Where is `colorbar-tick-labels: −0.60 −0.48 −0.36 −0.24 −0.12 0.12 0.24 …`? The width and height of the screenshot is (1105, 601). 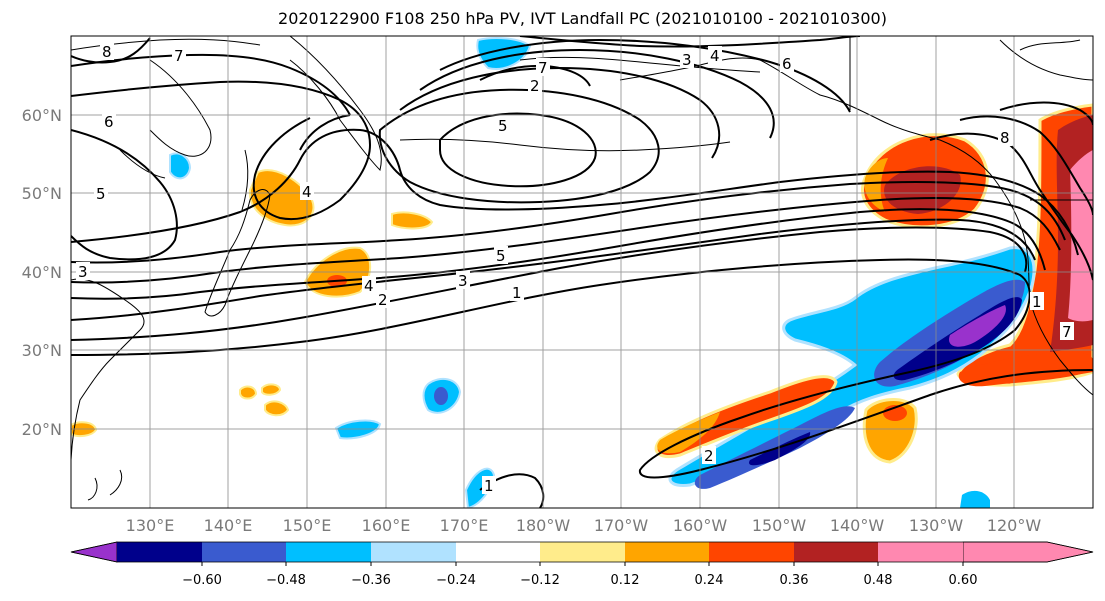 colorbar-tick-labels: −0.60 −0.48 −0.36 −0.24 −0.12 0.12 0.24 … is located at coordinates (579, 580).